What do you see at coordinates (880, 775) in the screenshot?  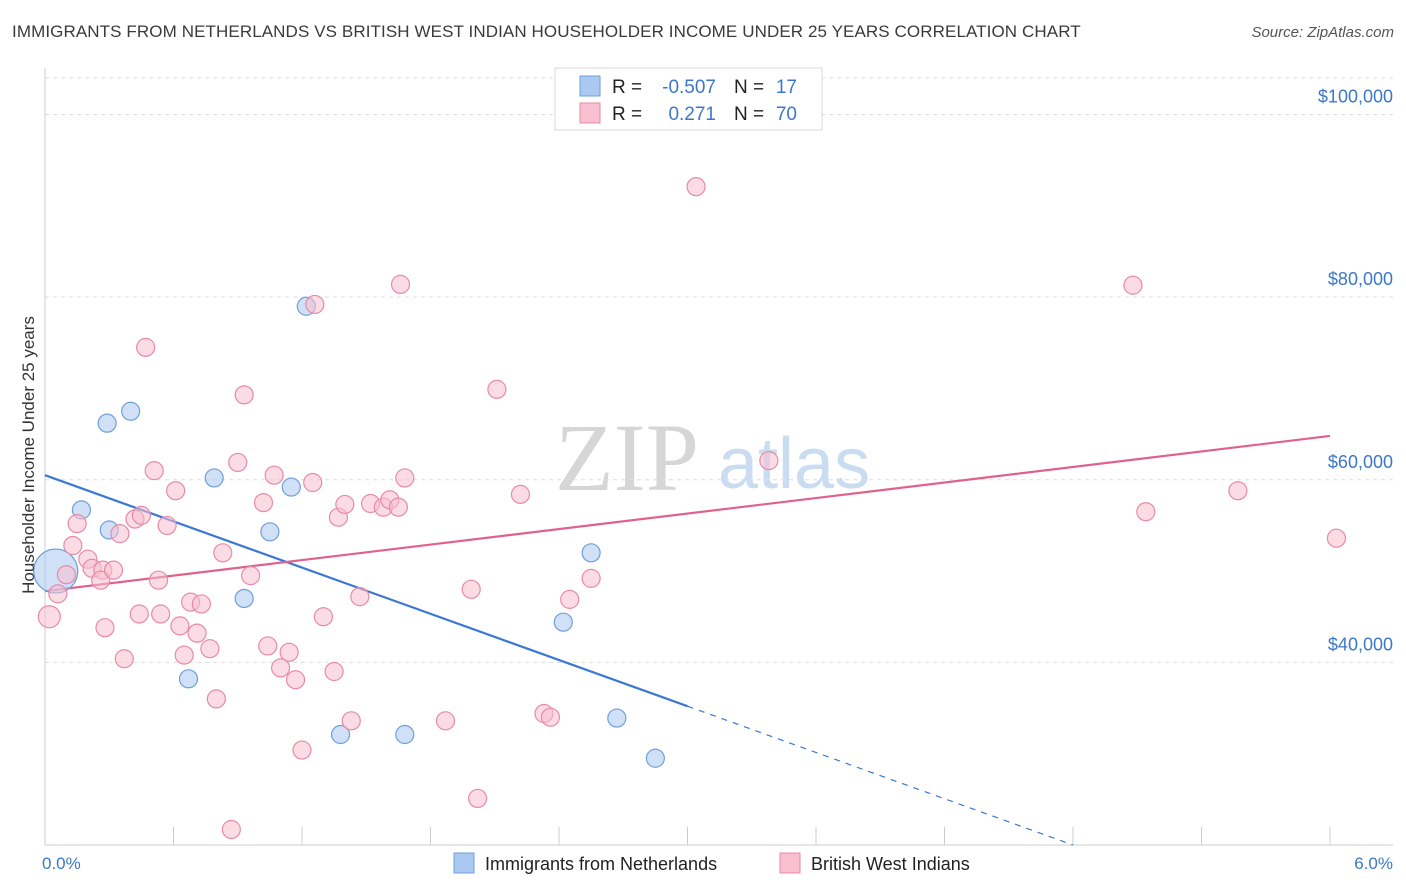 I see `trend-line-netherlands-extension` at bounding box center [880, 775].